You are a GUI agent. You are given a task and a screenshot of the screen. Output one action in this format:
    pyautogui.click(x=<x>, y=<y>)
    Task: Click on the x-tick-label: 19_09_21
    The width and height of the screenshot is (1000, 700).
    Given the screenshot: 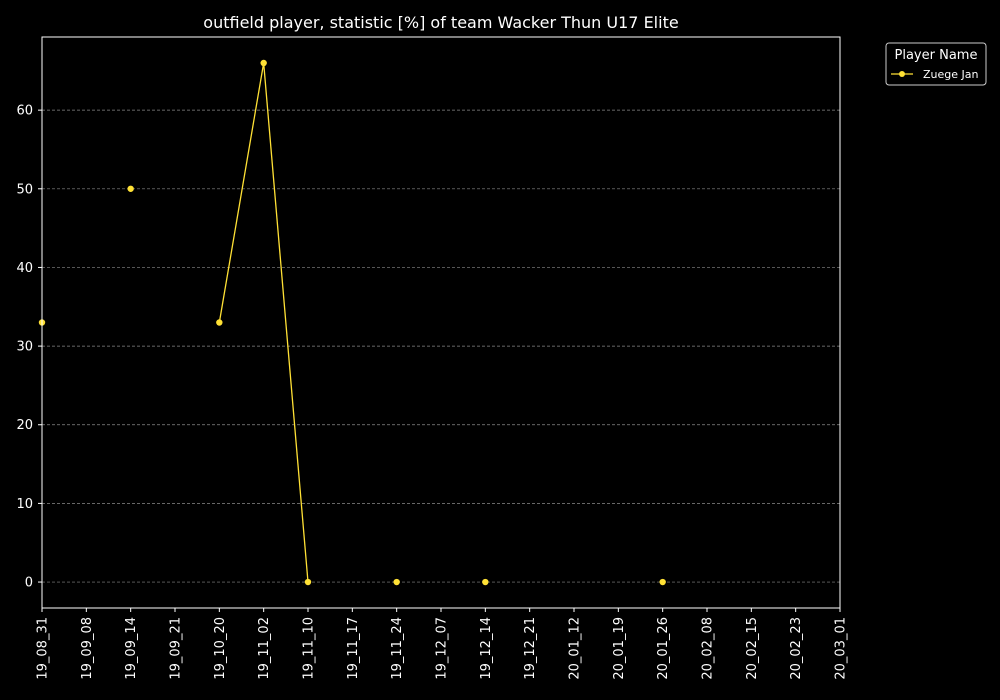 What is the action you would take?
    pyautogui.click(x=176, y=648)
    